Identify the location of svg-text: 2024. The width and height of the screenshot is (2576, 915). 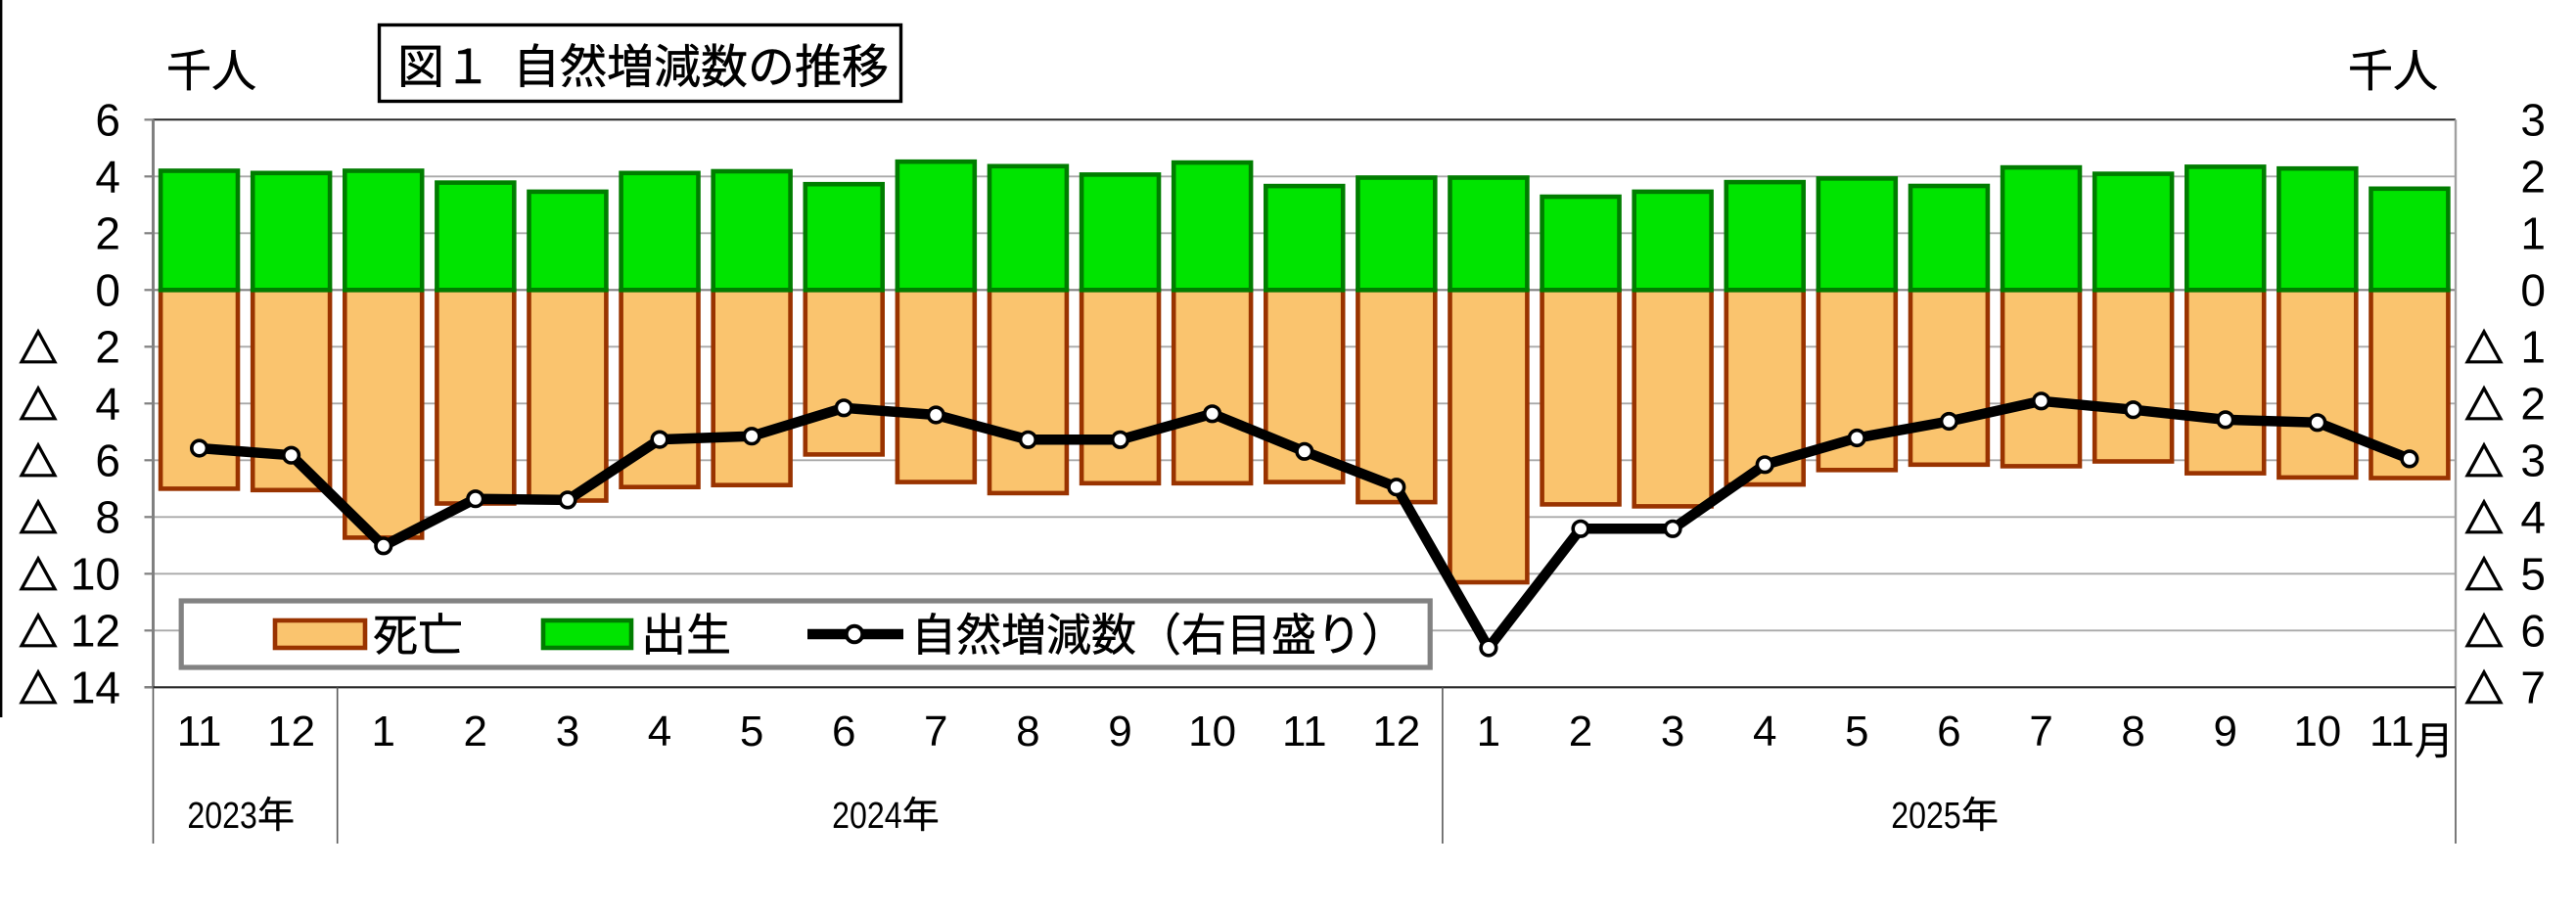
(867, 816).